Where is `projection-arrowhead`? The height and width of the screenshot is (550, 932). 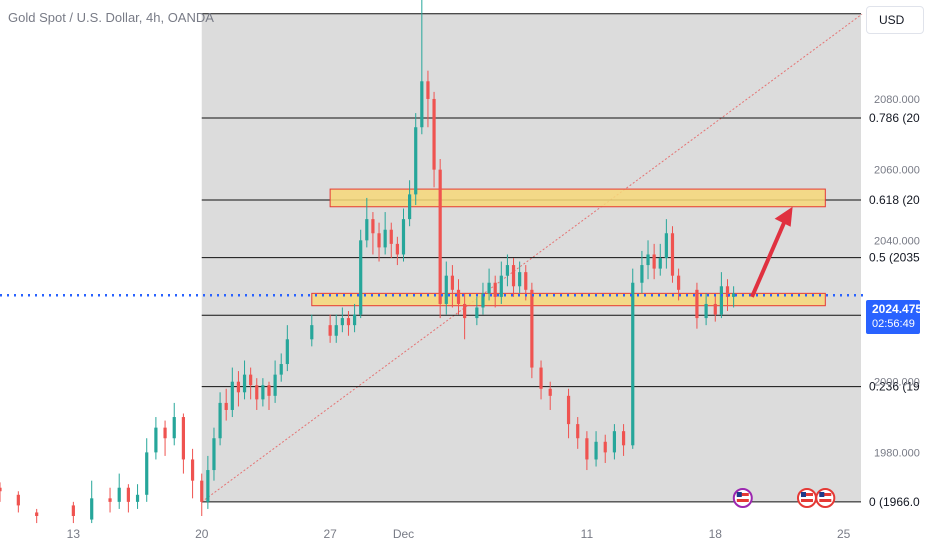
projection-arrowhead is located at coordinates (783, 216).